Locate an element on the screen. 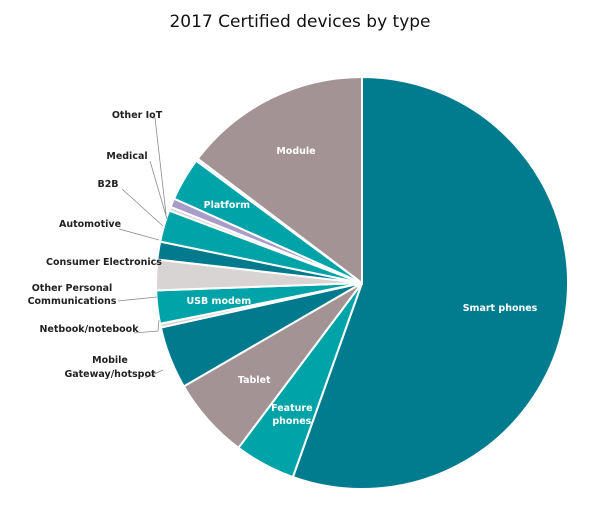  leader-line-medical is located at coordinates (158, 190).